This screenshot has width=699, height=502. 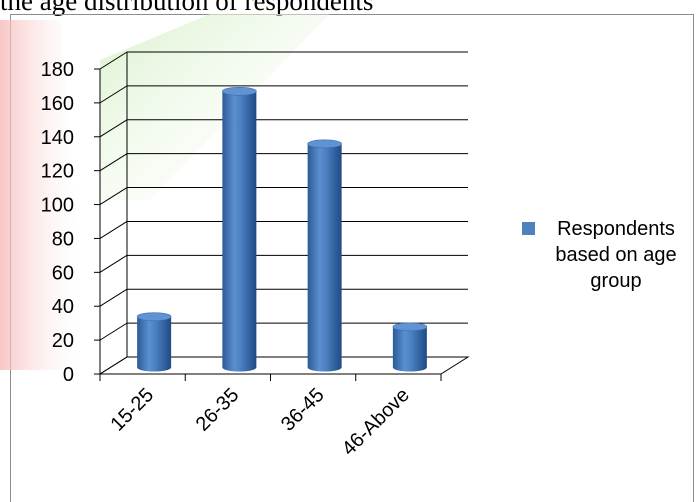 I want to click on legend-label: Respondents based on age group, so click(x=616, y=255).